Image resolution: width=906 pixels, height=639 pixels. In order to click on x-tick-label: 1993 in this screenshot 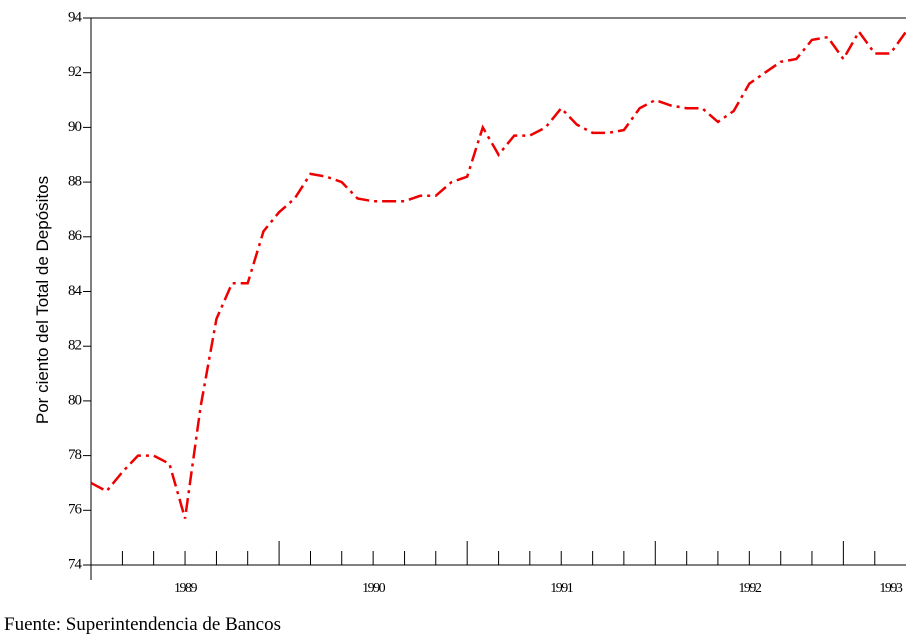, I will do `click(891, 588)`.